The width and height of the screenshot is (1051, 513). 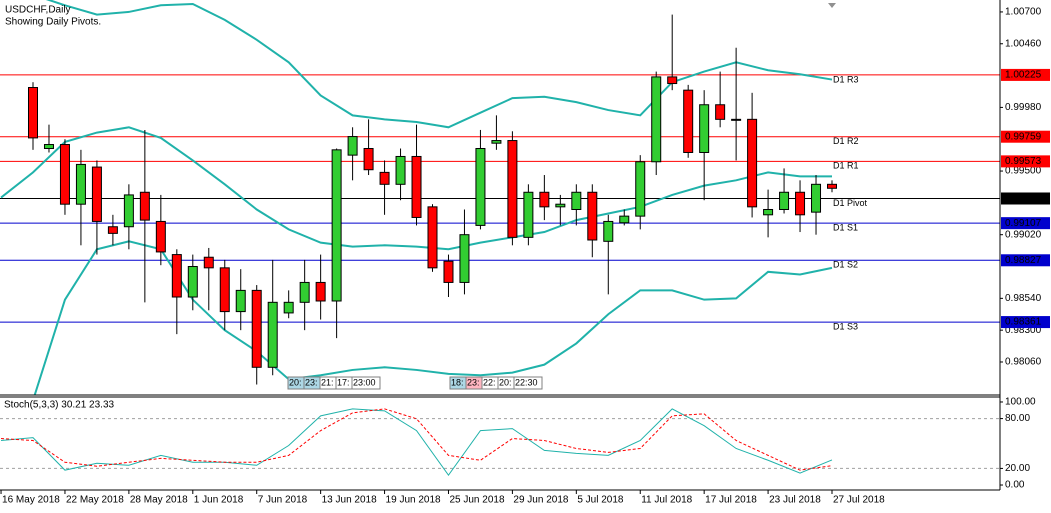 I want to click on y-tick-label: 0.99020, so click(x=1023, y=234).